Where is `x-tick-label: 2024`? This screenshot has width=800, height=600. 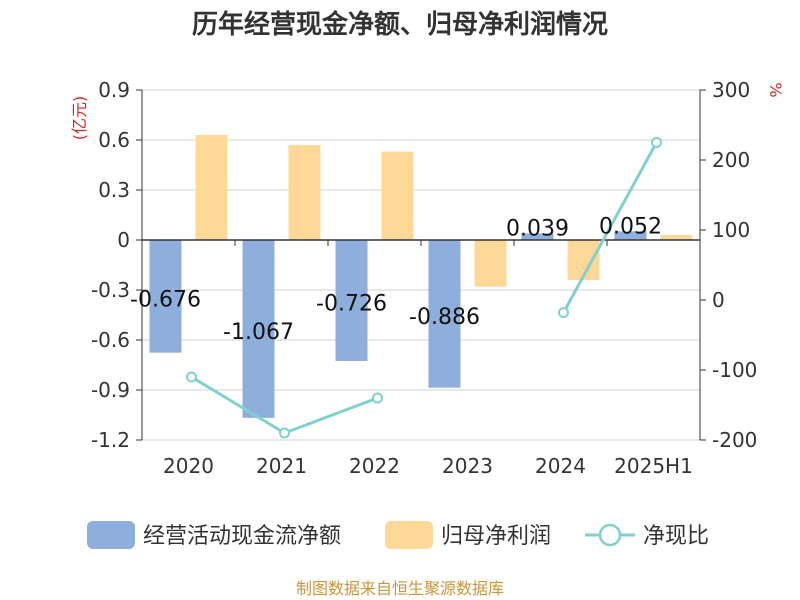
x-tick-label: 2024 is located at coordinates (560, 466).